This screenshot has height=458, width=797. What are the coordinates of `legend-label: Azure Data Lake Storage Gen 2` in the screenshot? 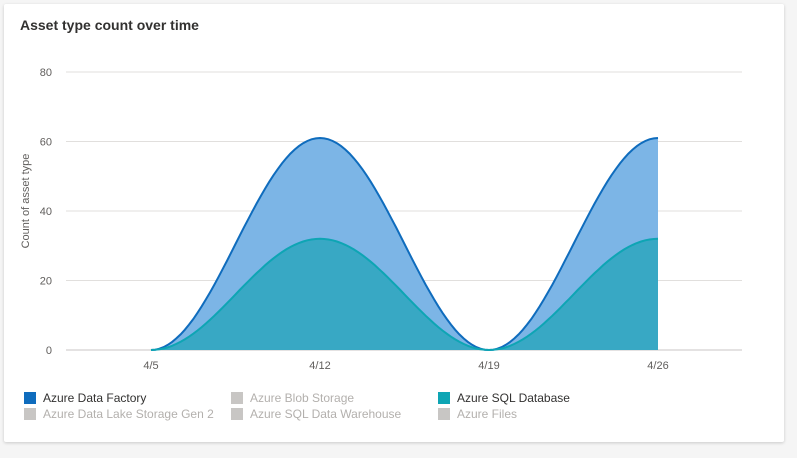 It's located at (128, 414).